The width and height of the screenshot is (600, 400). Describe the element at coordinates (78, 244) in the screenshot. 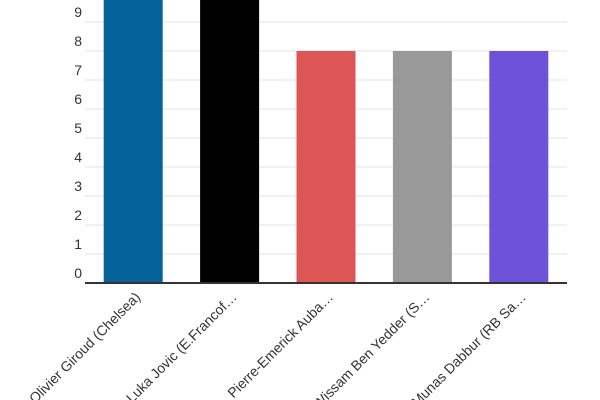

I see `y-tick-label: 1` at that location.